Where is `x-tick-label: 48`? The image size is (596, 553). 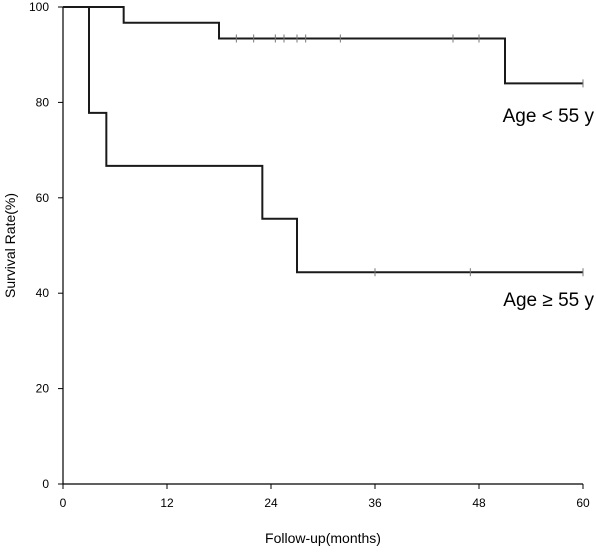 x-tick-label: 48 is located at coordinates (479, 503).